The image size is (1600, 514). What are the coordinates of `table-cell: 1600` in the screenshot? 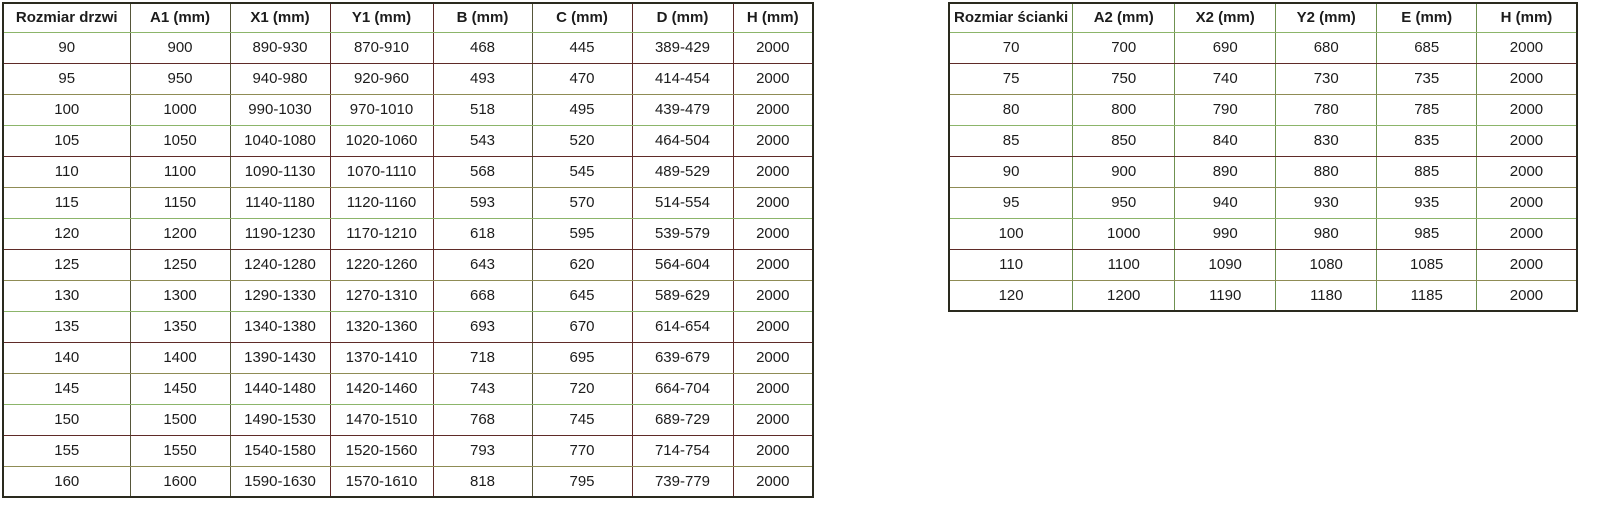 It's located at (179, 482).